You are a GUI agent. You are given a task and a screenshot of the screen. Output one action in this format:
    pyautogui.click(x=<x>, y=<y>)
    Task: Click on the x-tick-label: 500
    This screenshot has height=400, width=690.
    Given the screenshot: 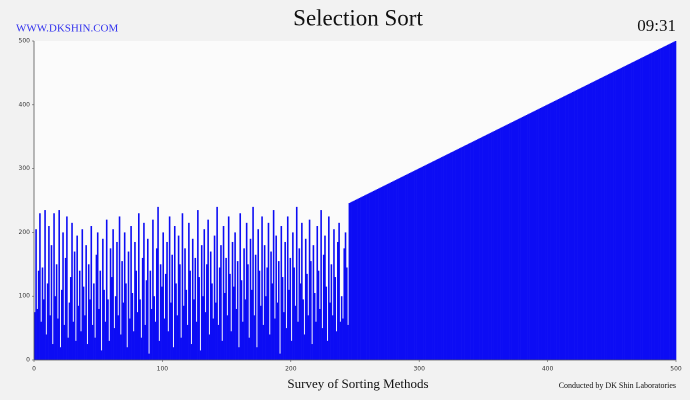 What is the action you would take?
    pyautogui.click(x=676, y=369)
    